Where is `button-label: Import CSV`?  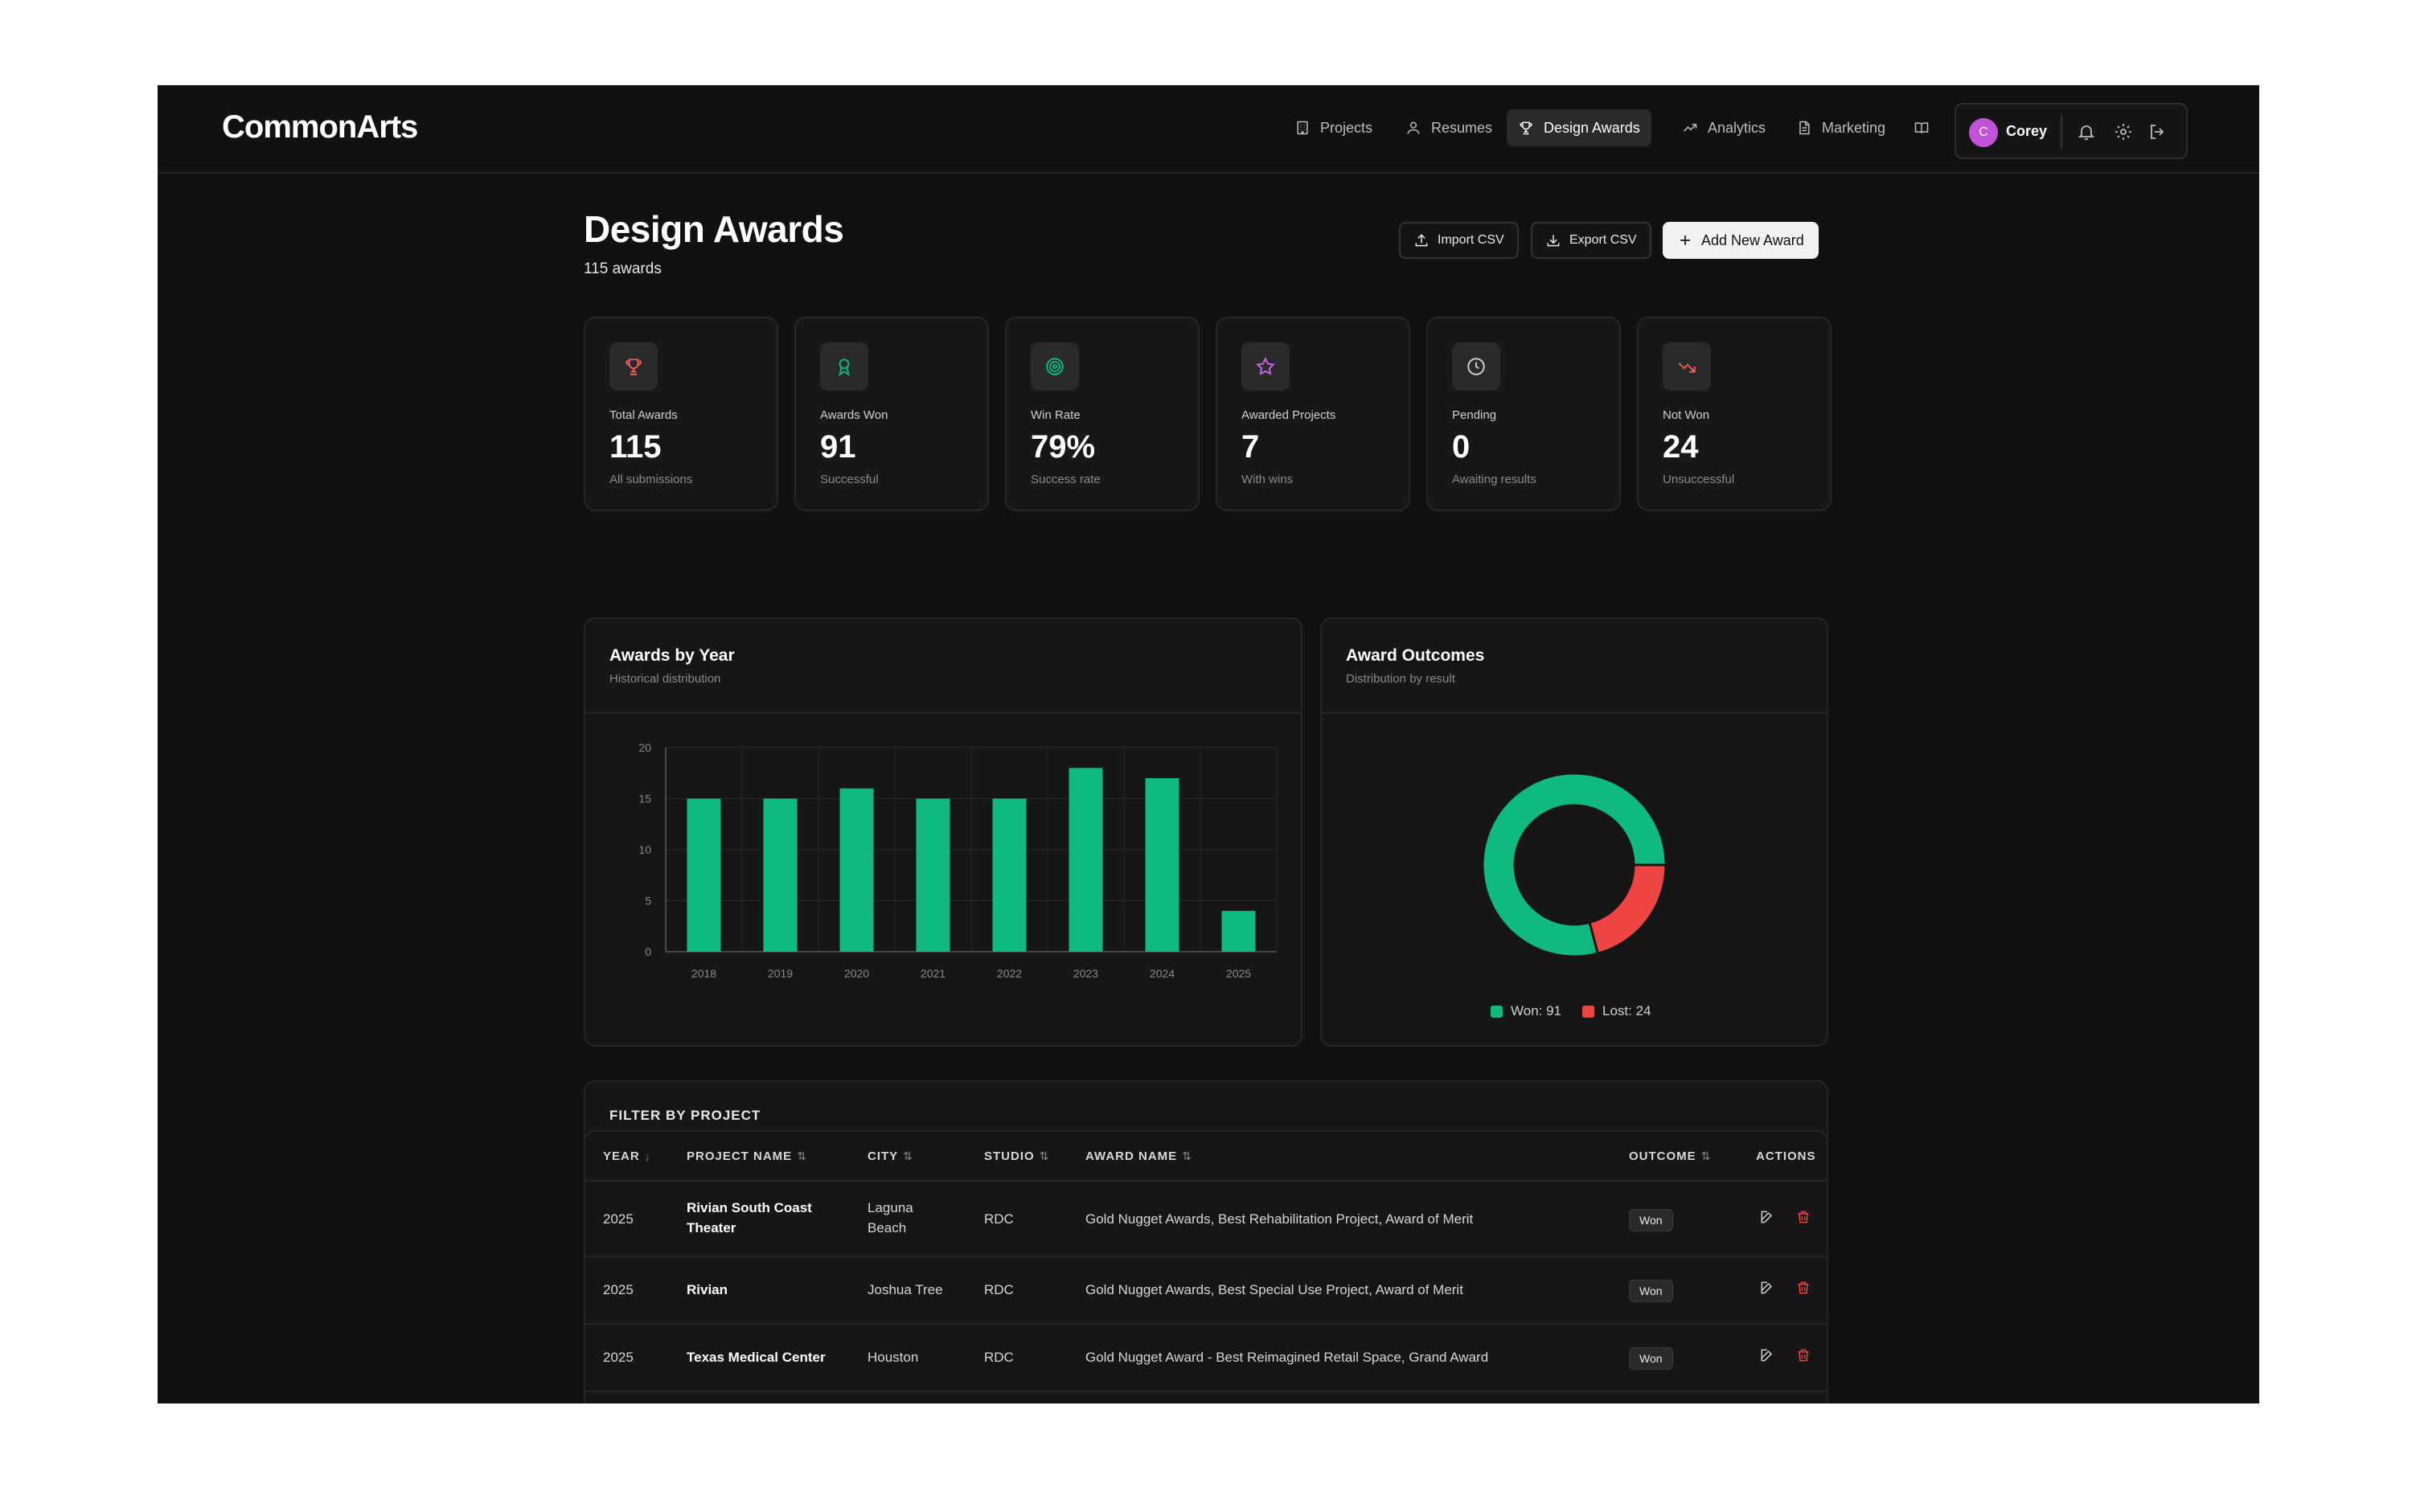
button-label: Import CSV is located at coordinates (1471, 240).